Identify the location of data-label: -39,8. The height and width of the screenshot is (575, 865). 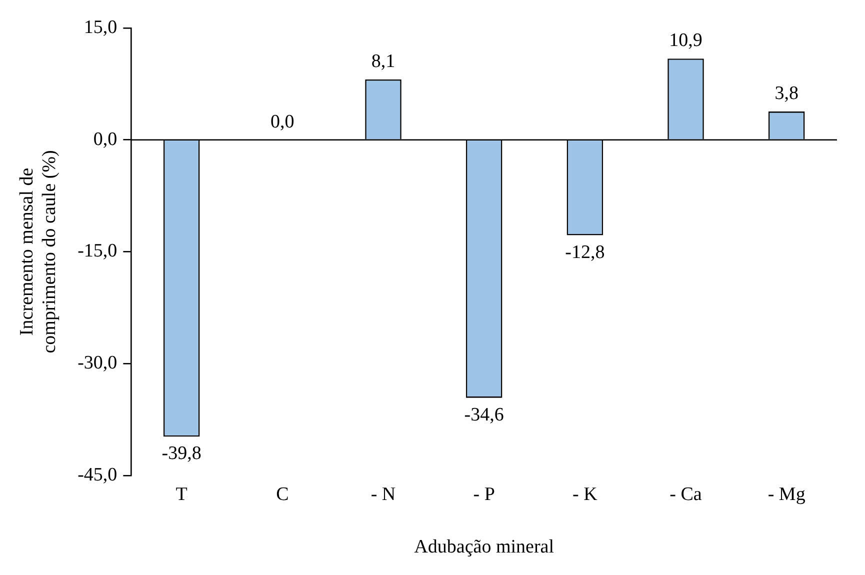
(182, 453).